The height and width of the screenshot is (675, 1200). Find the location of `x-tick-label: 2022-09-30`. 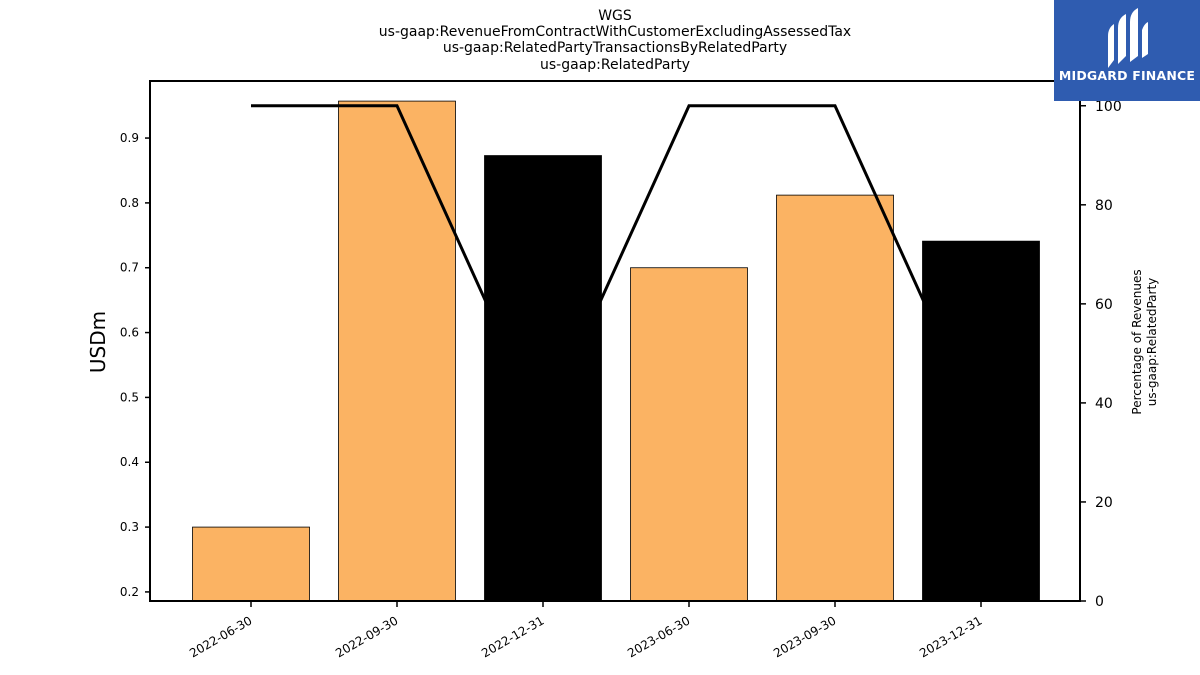

x-tick-label: 2022-09-30 is located at coordinates (366, 636).